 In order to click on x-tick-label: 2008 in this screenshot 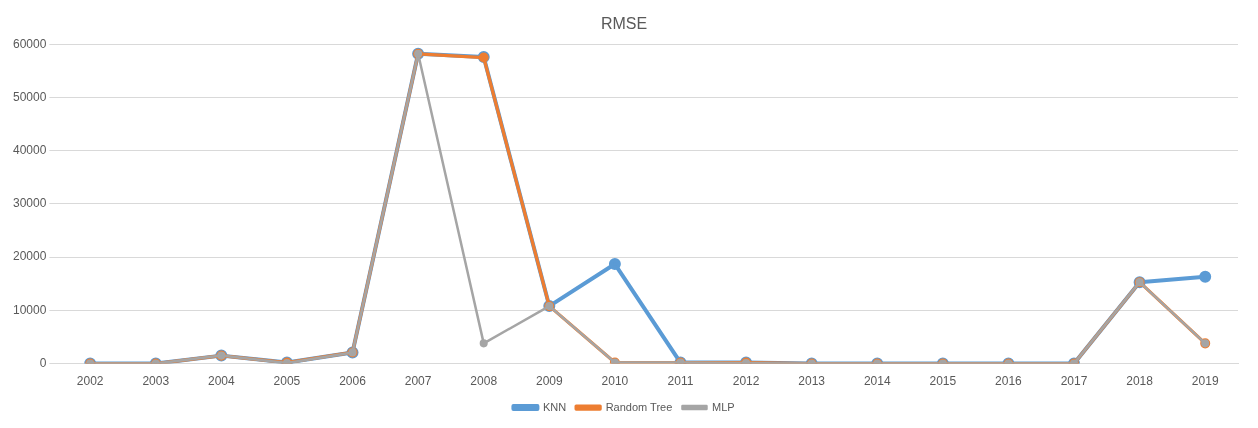, I will do `click(484, 381)`.